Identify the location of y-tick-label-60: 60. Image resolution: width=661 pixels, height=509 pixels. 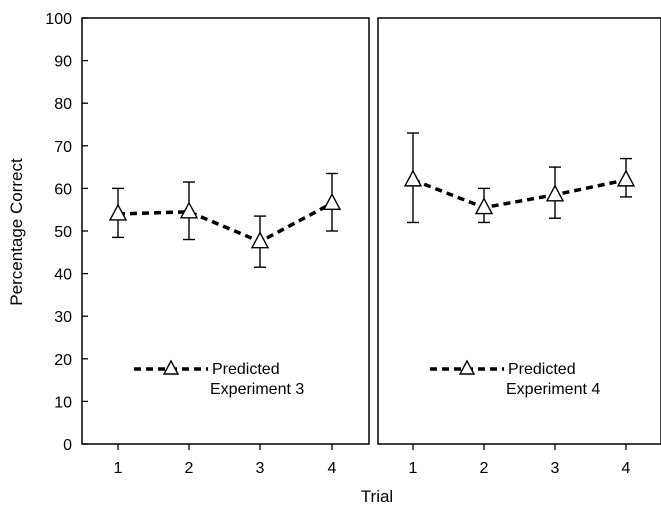
(63, 189).